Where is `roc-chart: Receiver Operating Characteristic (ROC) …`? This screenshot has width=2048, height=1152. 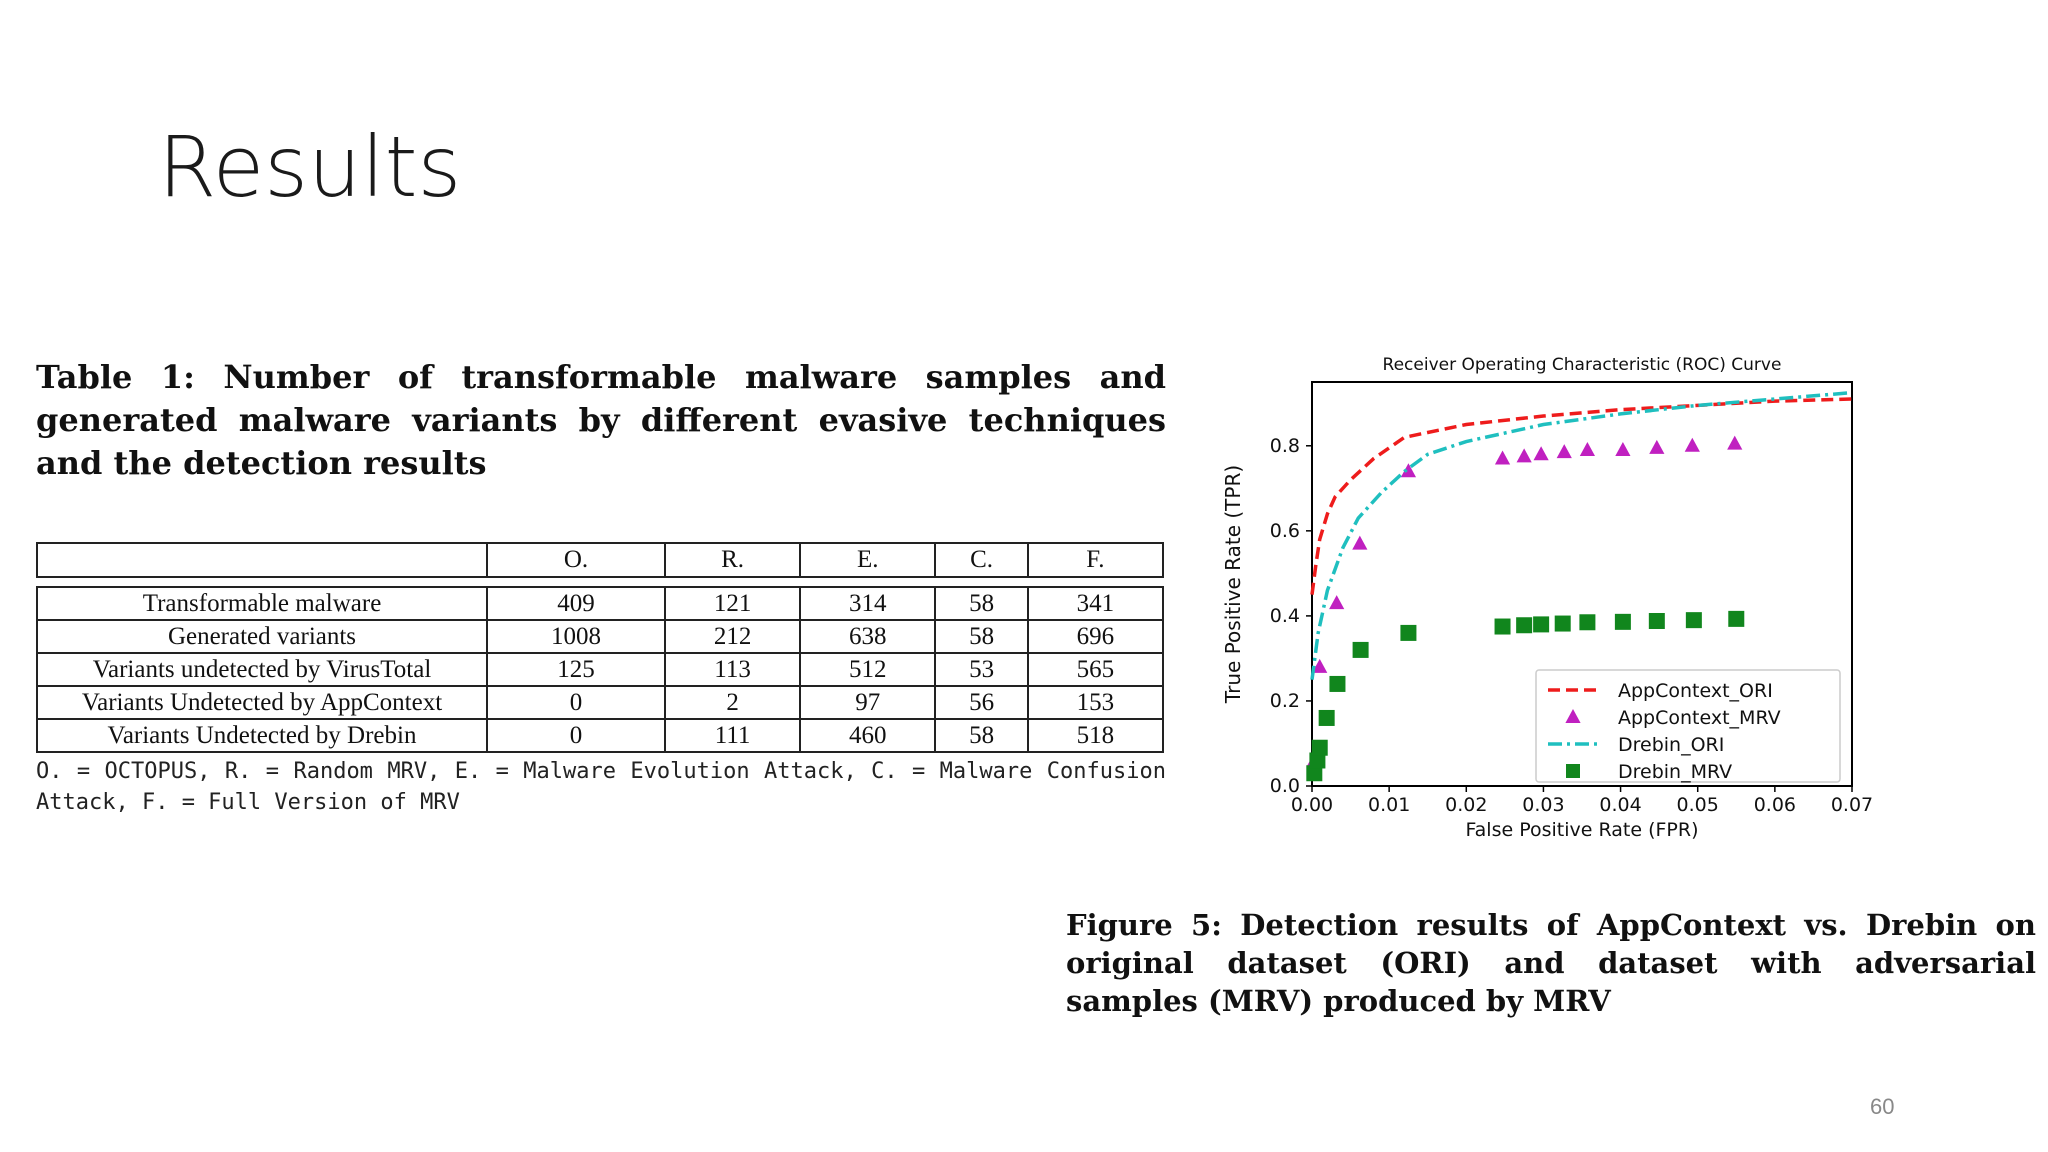 roc-chart: Receiver Operating Characteristic (ROC) … is located at coordinates (1547, 598).